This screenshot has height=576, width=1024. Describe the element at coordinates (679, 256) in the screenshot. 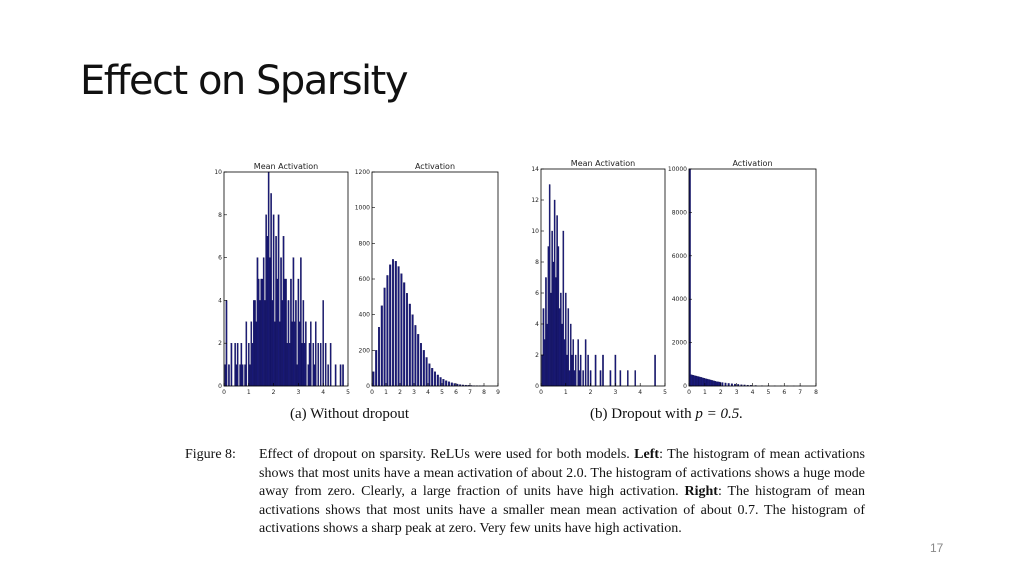

I see `y-tick-label: 6000` at that location.